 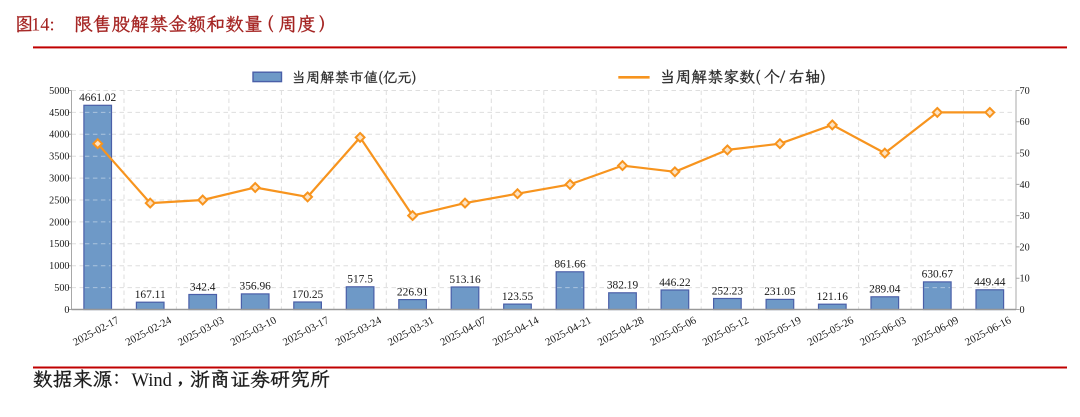 What do you see at coordinates (256, 287) in the screenshot?
I see `svg-text: 356.96` at bounding box center [256, 287].